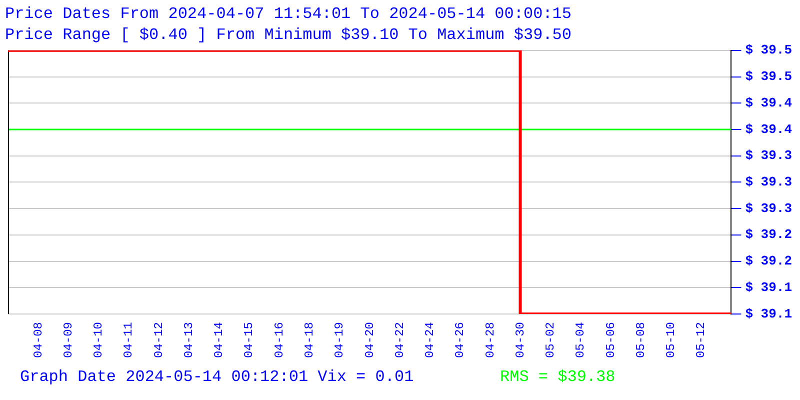 The image size is (800, 400). Describe the element at coordinates (219, 340) in the screenshot. I see `x-tick-label: 04-14` at that location.